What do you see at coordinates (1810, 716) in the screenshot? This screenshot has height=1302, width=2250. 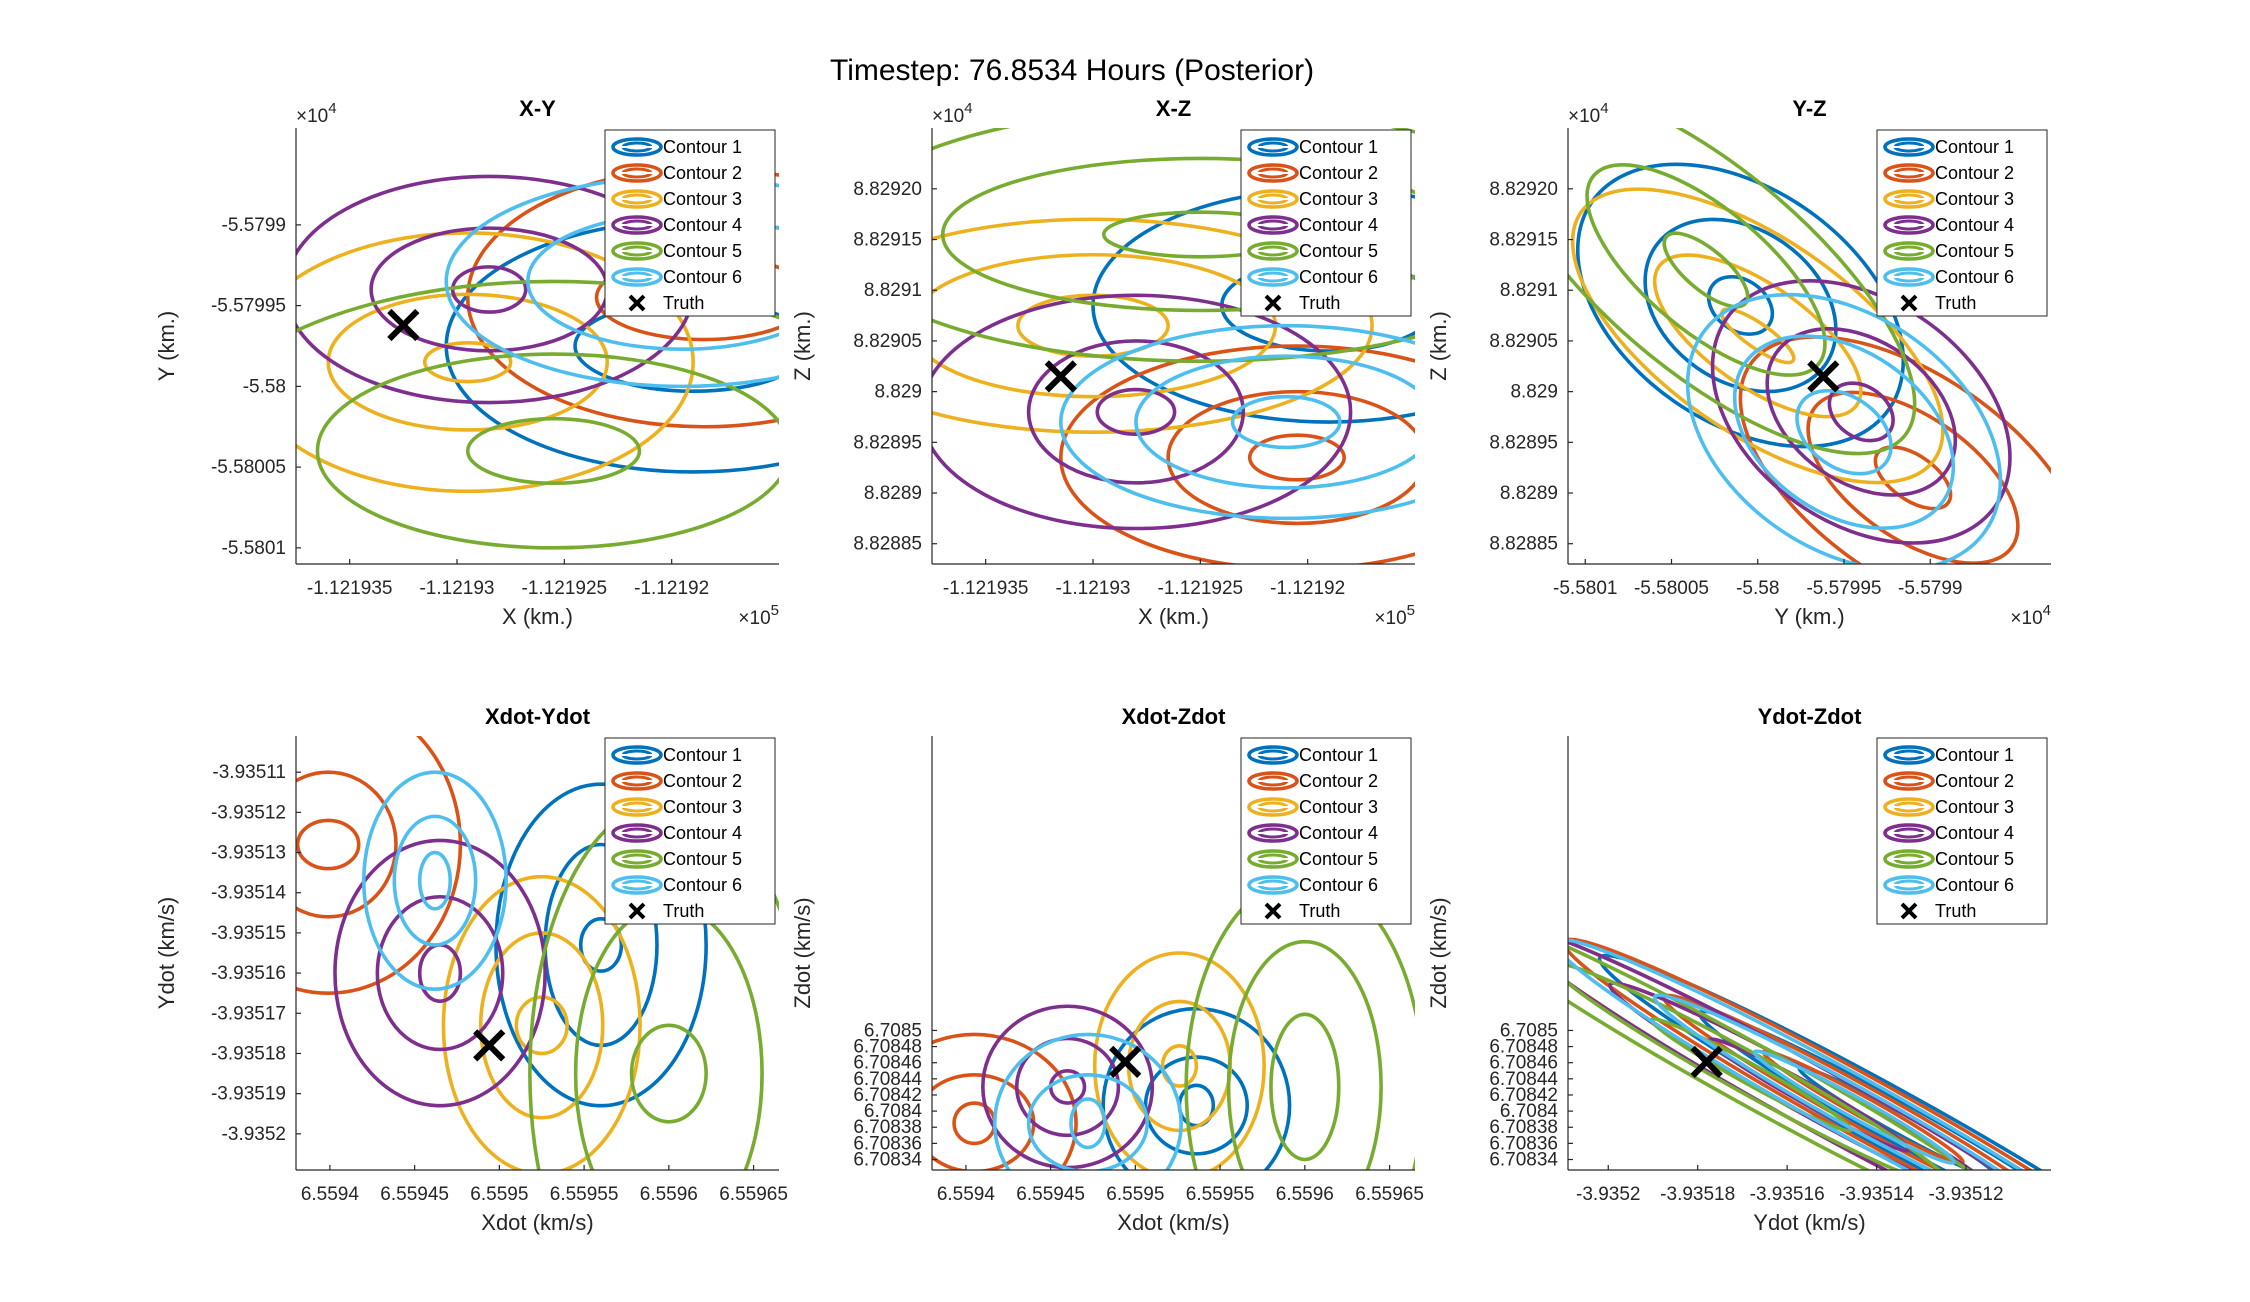 I see `subplot-title: Ydot-Zdot` at bounding box center [1810, 716].